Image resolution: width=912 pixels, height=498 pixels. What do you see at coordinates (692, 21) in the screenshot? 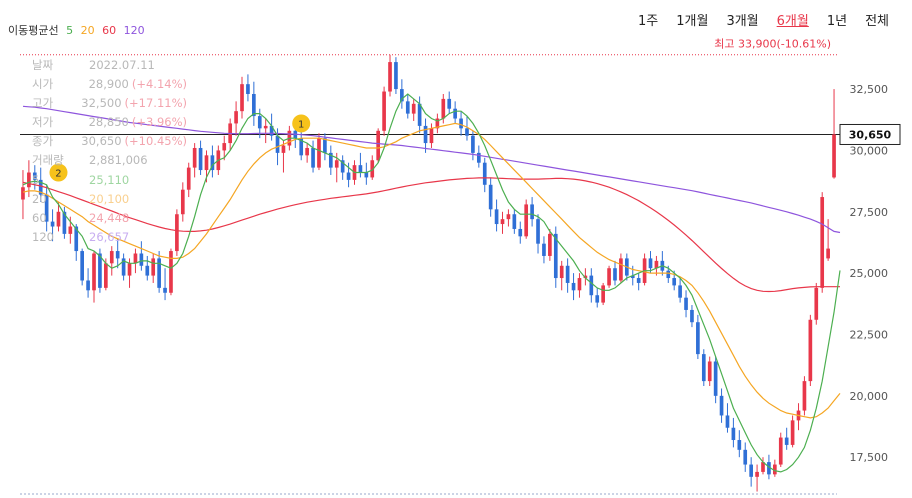
I see `period-tab-1m: 1개월` at bounding box center [692, 21].